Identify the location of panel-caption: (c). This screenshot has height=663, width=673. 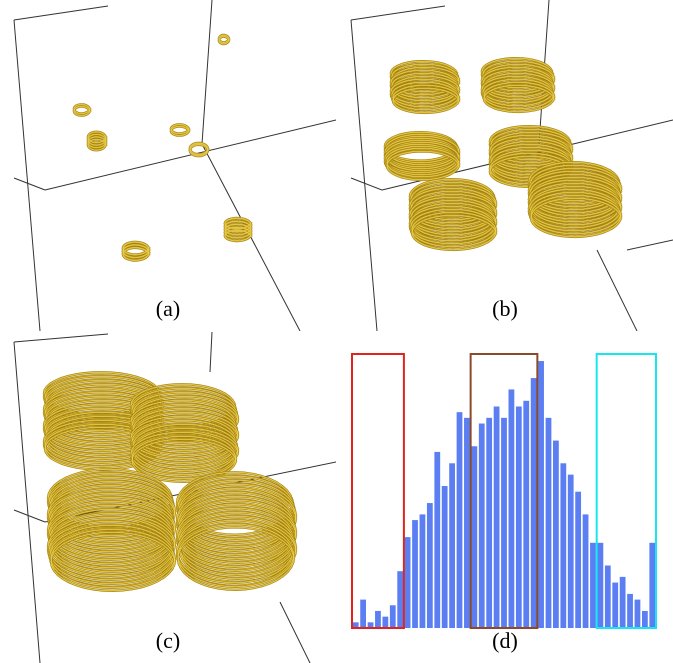
(168, 640).